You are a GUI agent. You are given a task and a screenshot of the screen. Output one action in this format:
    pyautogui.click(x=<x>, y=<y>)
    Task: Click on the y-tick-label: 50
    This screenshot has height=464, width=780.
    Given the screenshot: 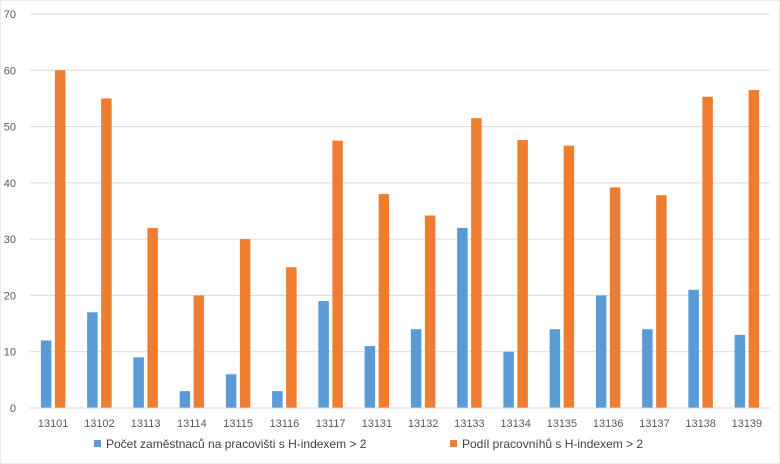 What is the action you would take?
    pyautogui.click(x=10, y=128)
    